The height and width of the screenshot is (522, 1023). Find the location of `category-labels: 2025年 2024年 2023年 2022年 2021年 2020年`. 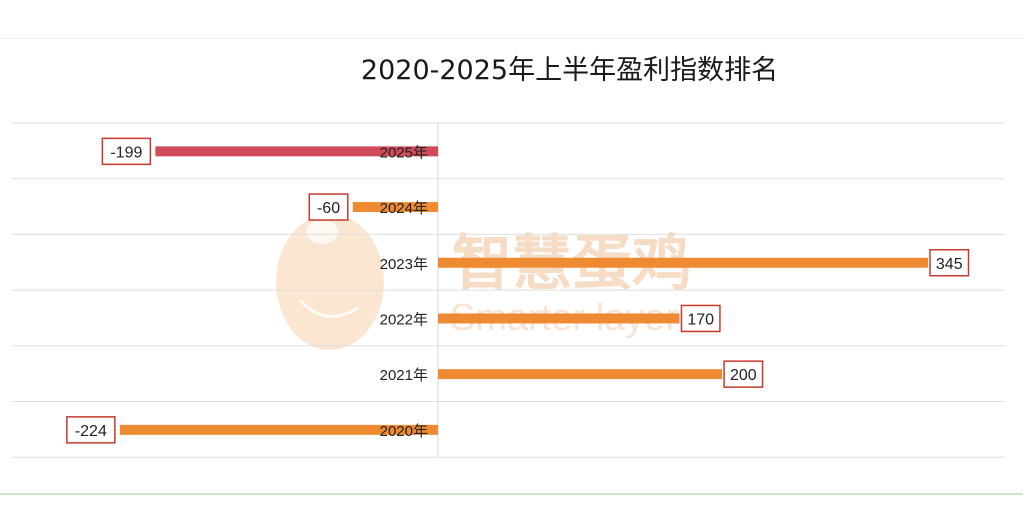

category-labels: 2025年 2024年 2023年 2022年 2021年 2020年 is located at coordinates (404, 292).